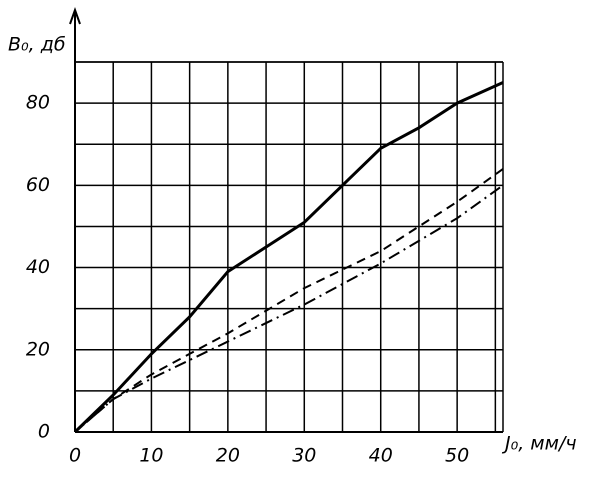 The width and height of the screenshot is (596, 482). Describe the element at coordinates (75, 456) in the screenshot. I see `x-tick-label: 0` at that location.